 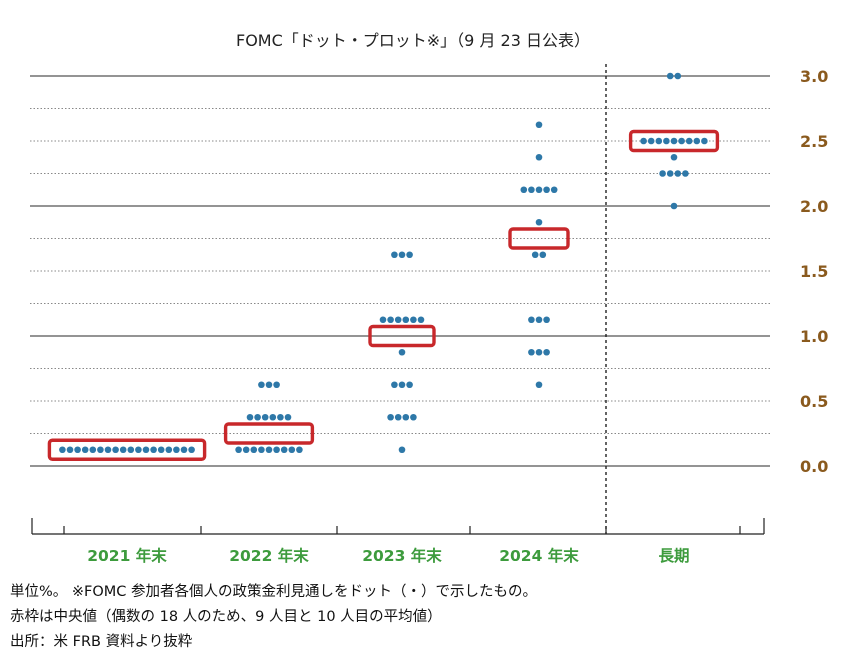 I want to click on y-tick-label: 0.0, so click(x=814, y=466).